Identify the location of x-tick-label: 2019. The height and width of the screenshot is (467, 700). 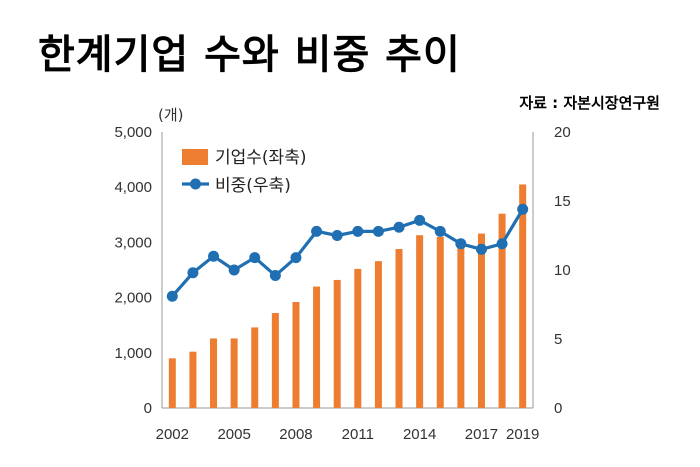
(522, 434).